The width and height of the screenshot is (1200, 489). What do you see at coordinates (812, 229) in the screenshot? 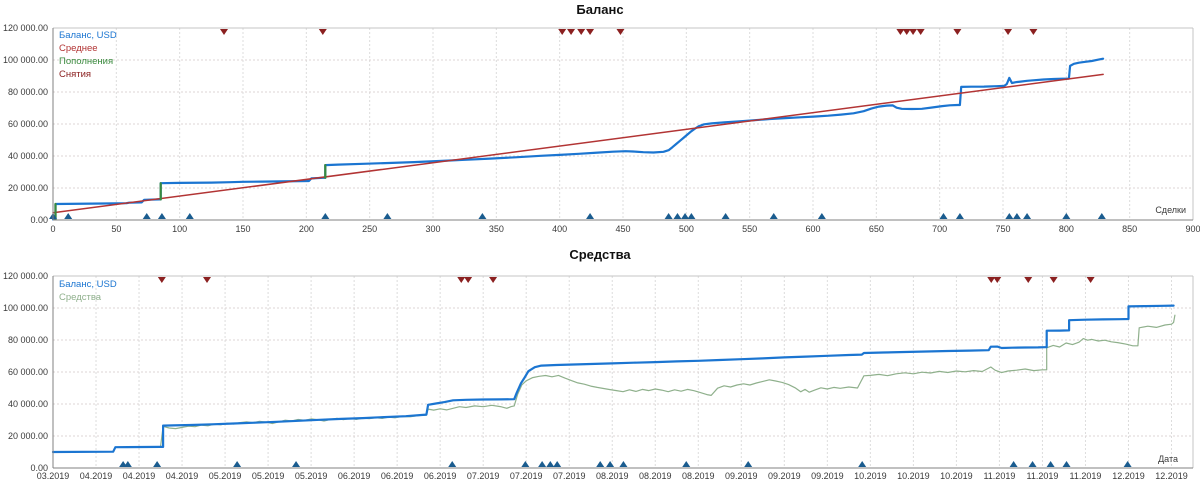
I see `svg-text: 600` at bounding box center [812, 229].